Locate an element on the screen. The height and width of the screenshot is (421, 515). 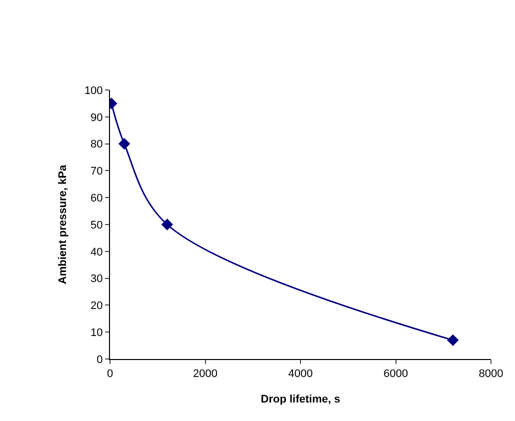
x-tick-label: 4000 is located at coordinates (300, 374).